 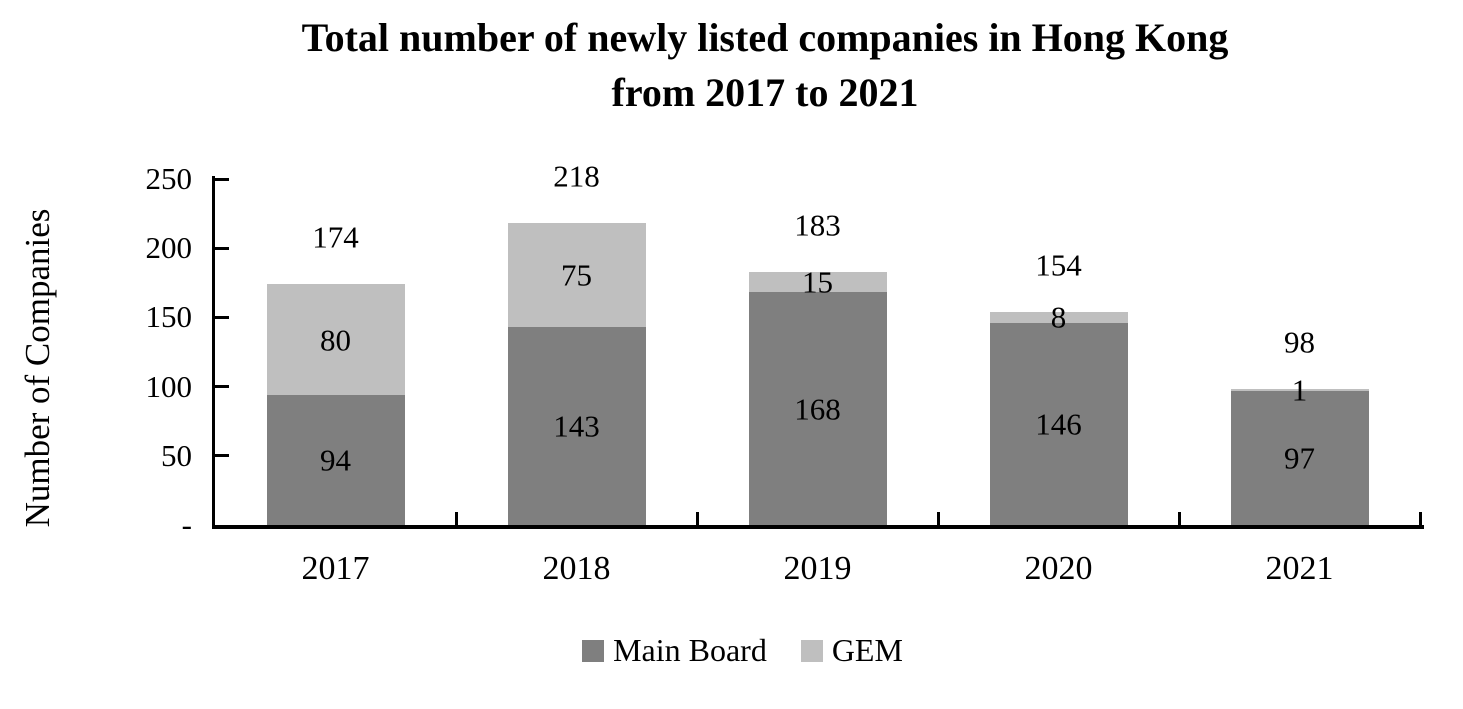 What do you see at coordinates (186, 524) in the screenshot?
I see `y-tick-label: -` at bounding box center [186, 524].